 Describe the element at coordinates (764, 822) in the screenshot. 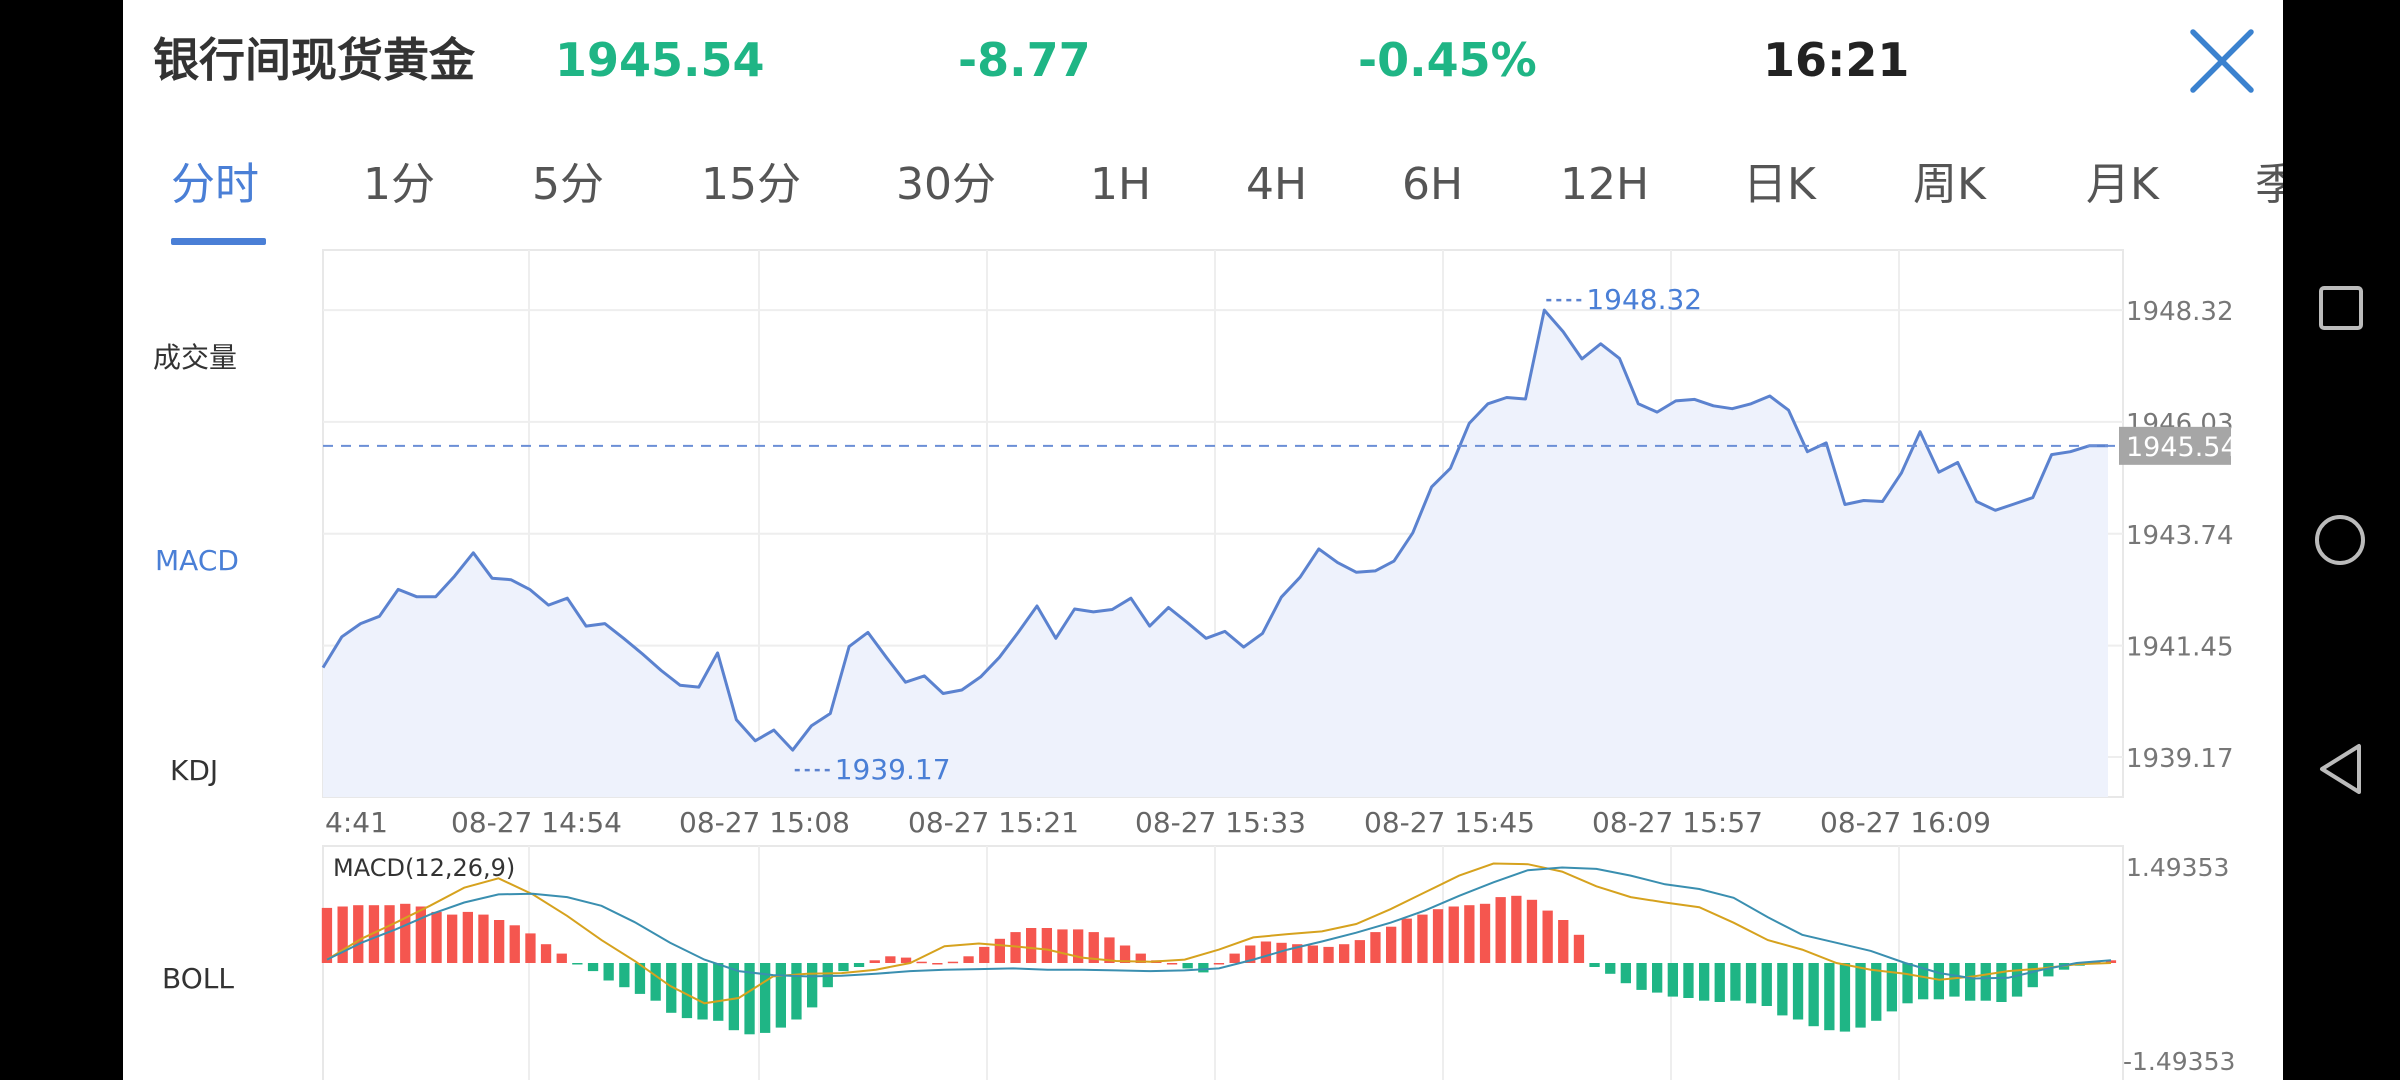

I see `time-axis-label: 08-27 15:08` at that location.